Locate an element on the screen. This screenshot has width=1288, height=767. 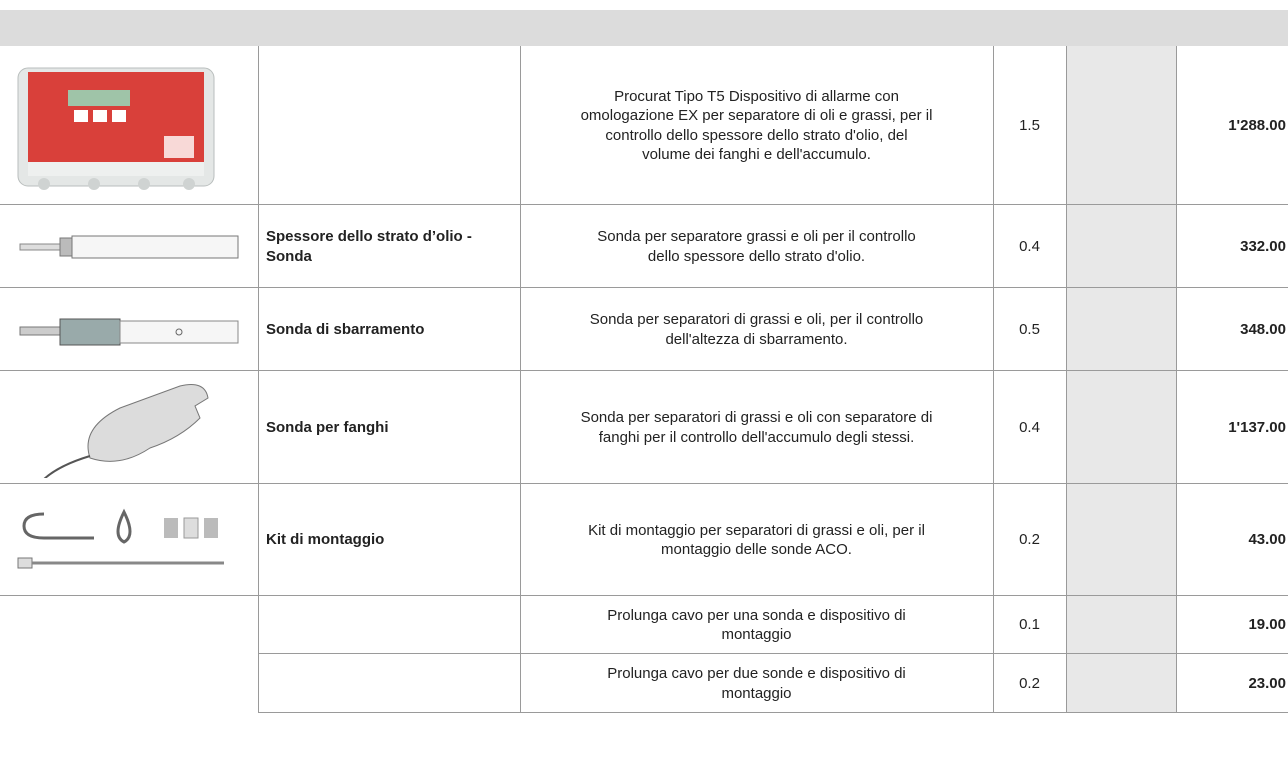
price: 43.00 is located at coordinates (1267, 540).